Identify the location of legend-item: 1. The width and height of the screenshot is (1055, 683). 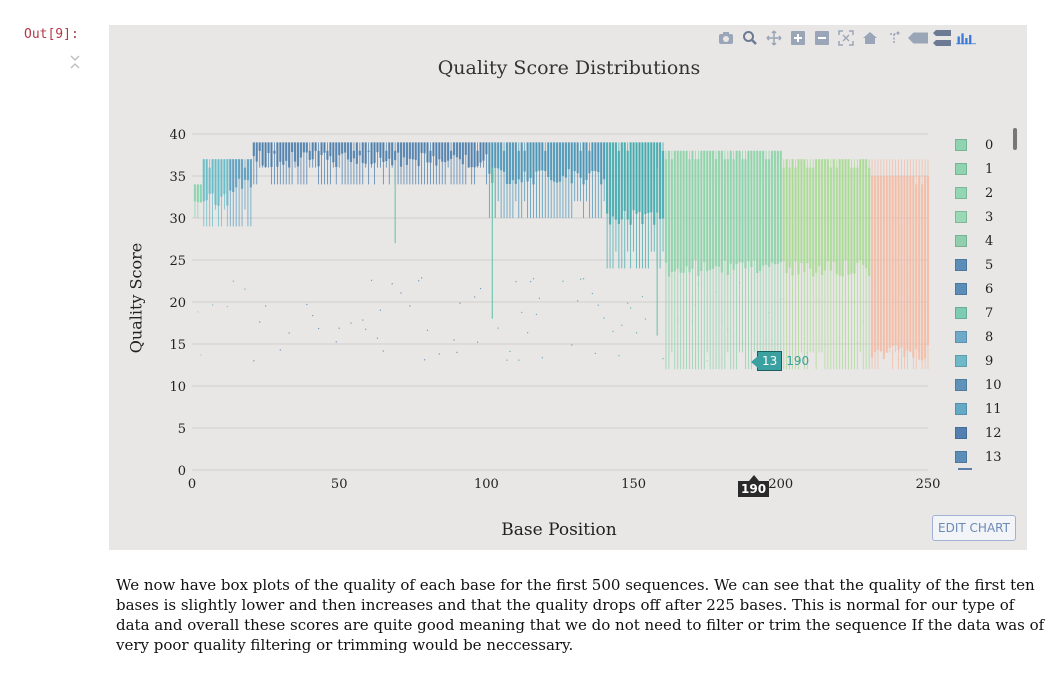
(985, 169).